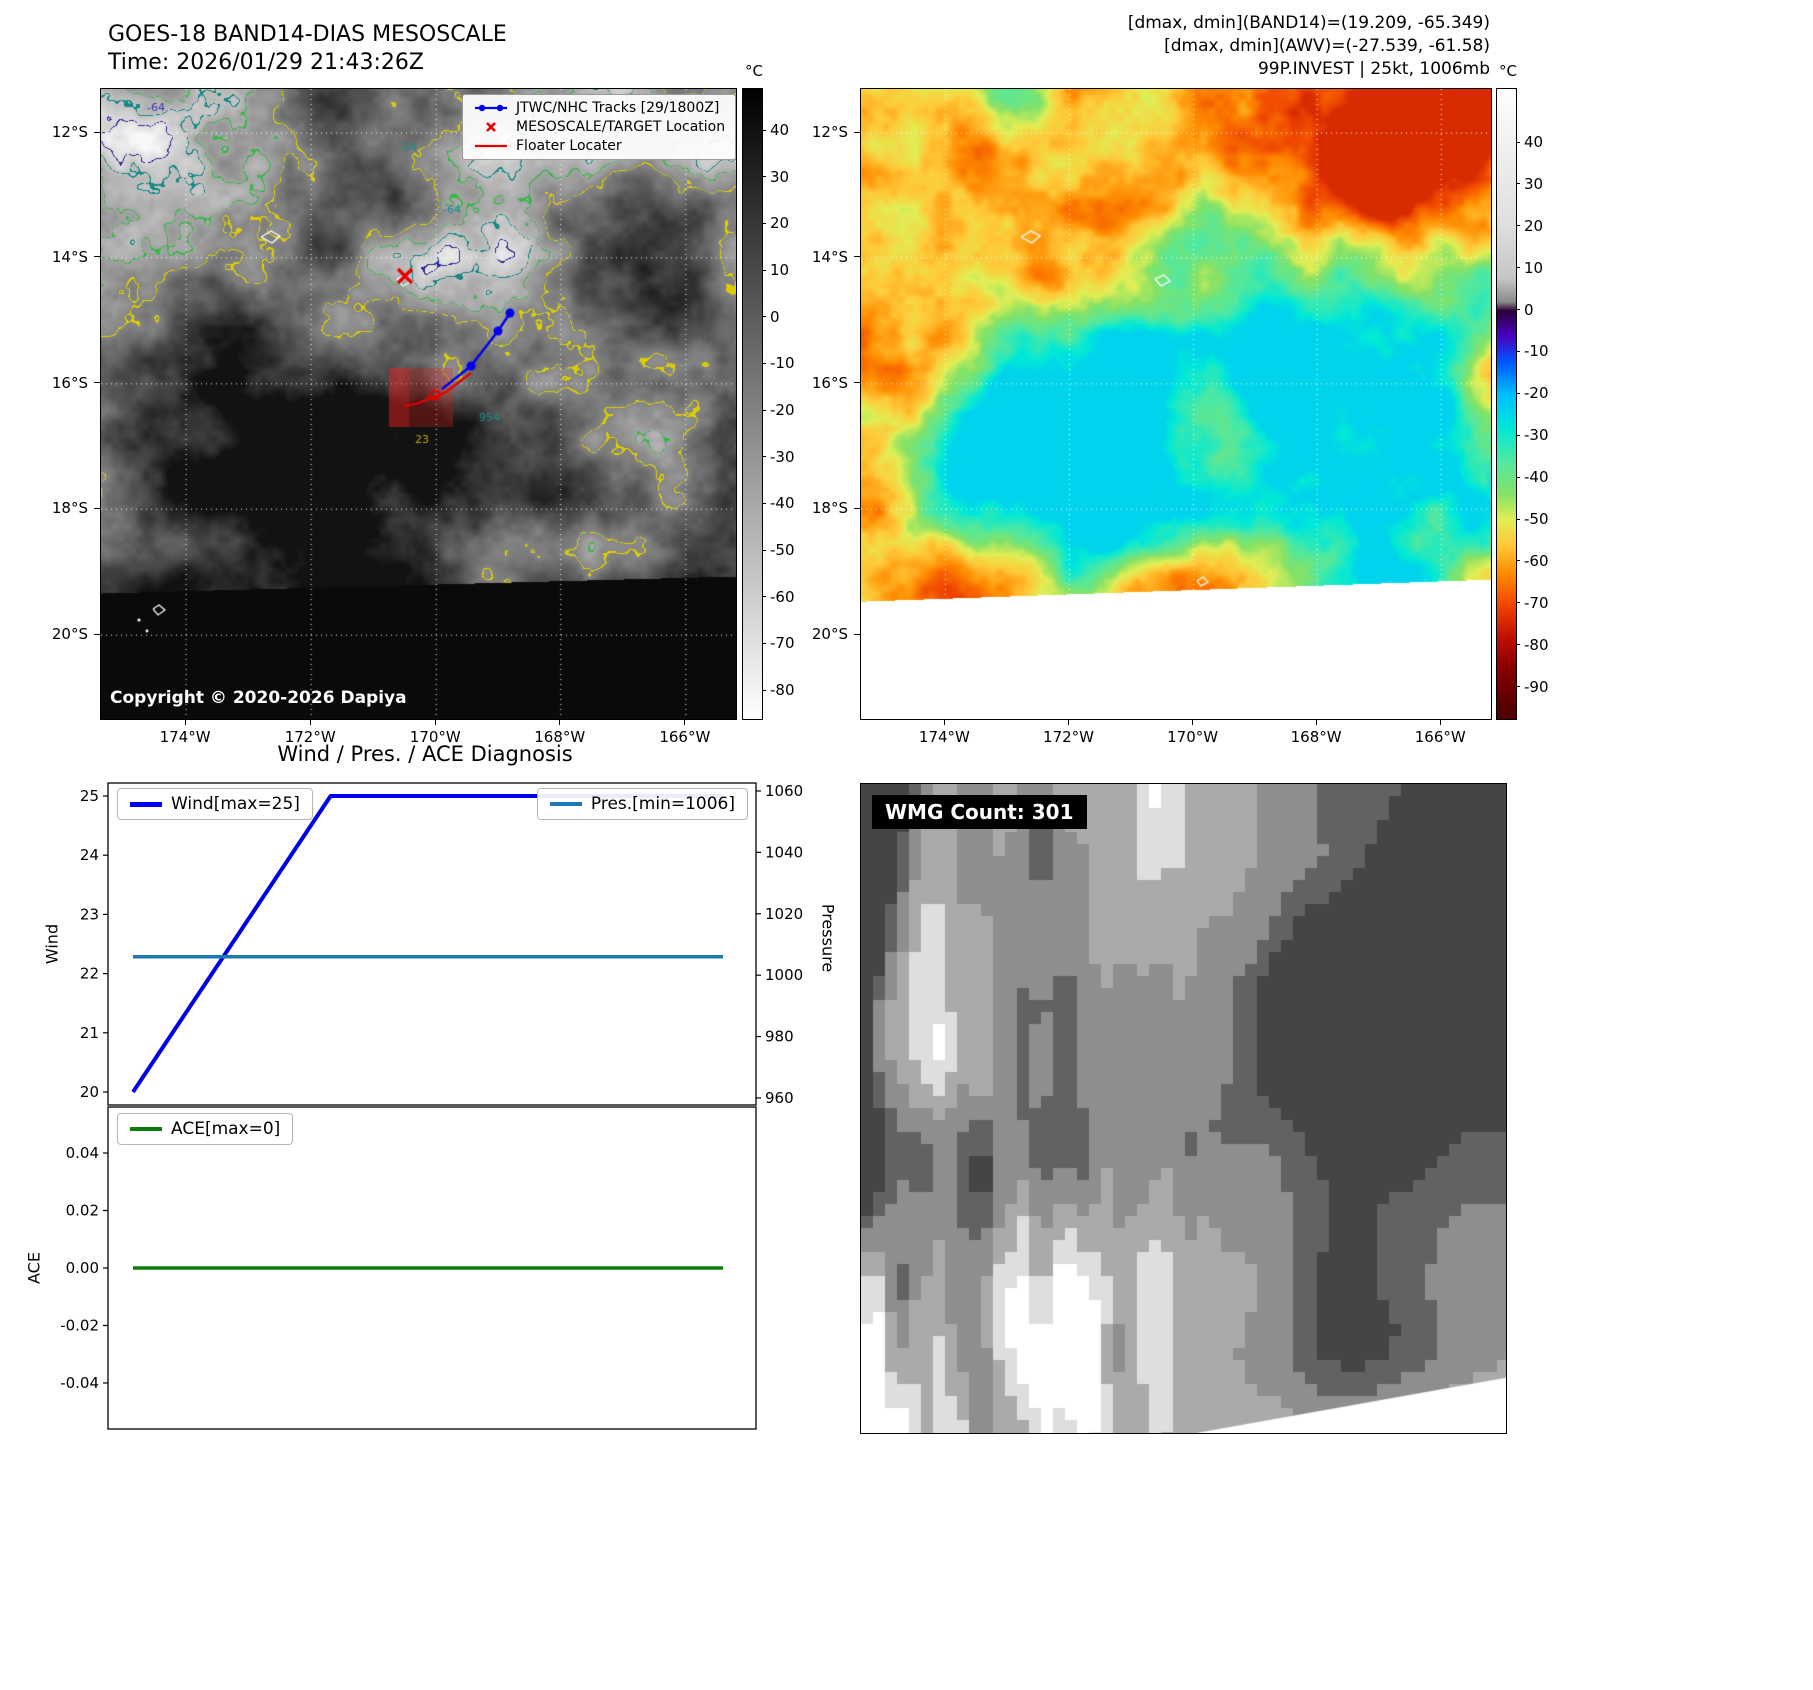  I want to click on awv-lon-label: 170°W, so click(1193, 737).